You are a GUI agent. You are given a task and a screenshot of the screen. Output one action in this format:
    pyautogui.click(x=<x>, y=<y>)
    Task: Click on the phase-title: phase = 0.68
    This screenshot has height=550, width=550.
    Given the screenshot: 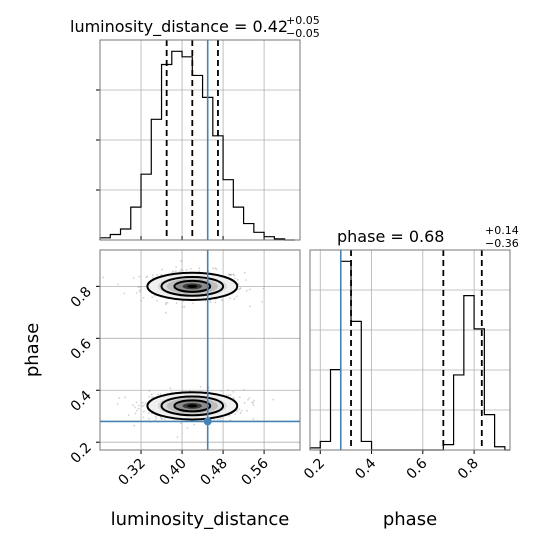 What is the action you would take?
    pyautogui.click(x=390, y=236)
    